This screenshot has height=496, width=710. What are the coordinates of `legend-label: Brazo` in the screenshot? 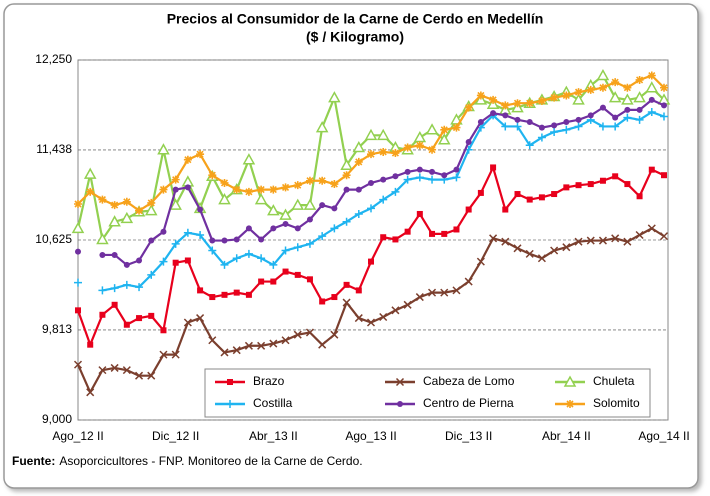 It's located at (269, 381).